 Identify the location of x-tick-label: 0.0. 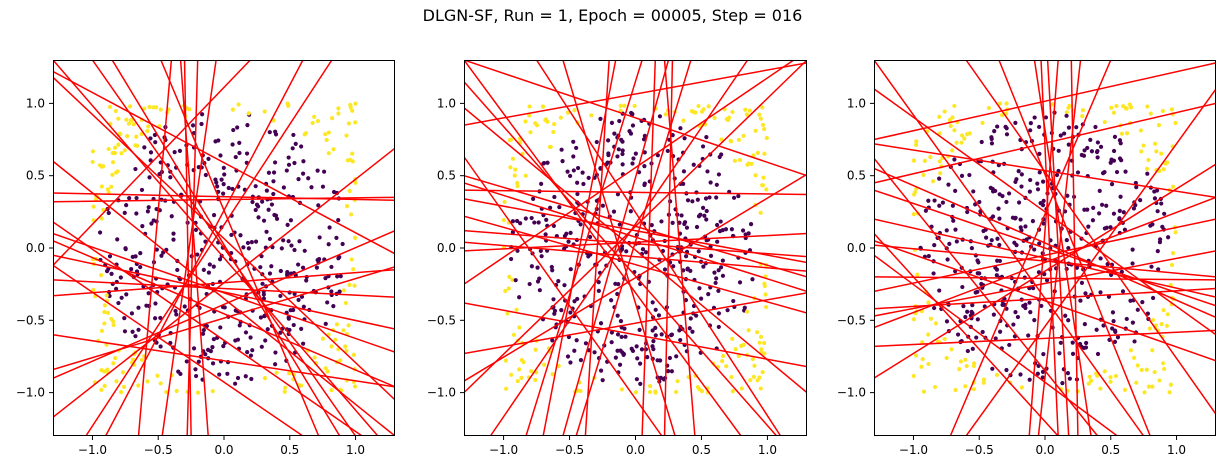
(223, 450).